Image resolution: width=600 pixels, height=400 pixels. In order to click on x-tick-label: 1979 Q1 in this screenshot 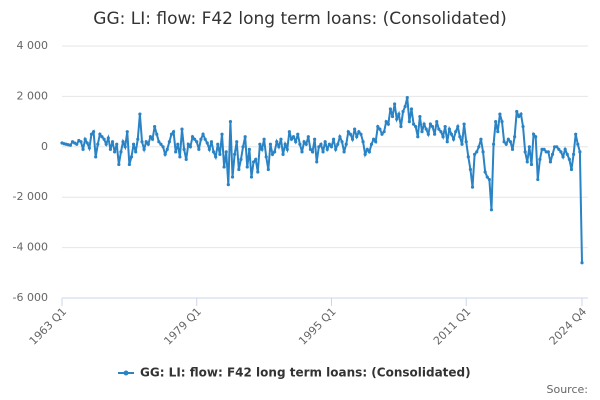, I will do `click(182, 326)`.